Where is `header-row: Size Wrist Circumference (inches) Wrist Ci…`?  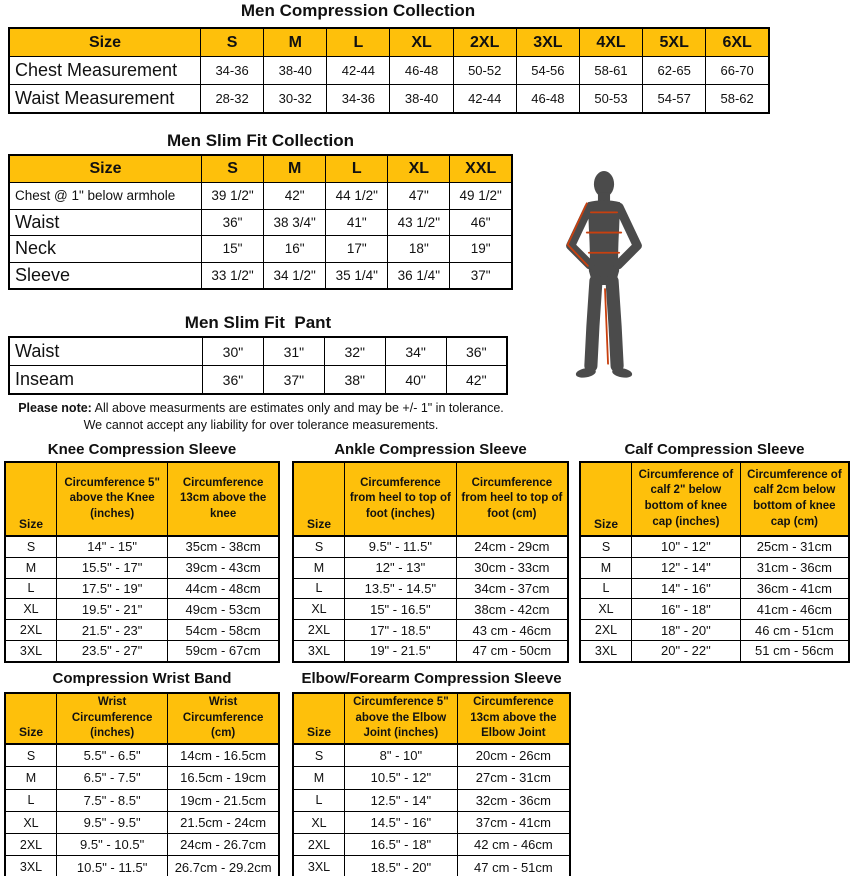
header-row: Size Wrist Circumference (inches) Wrist Ci… is located at coordinates (142, 718).